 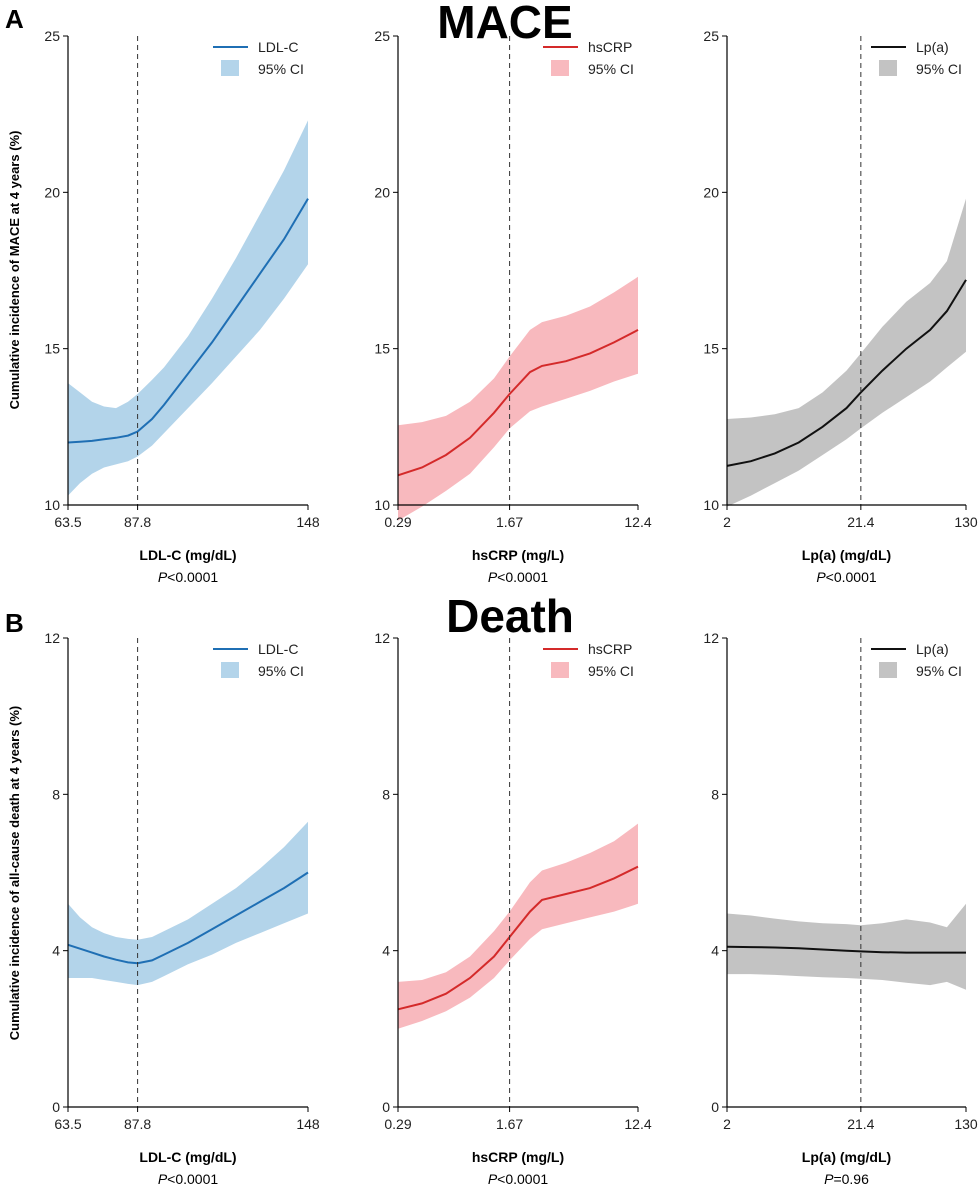 What do you see at coordinates (611, 69) in the screenshot?
I see `legend-ci-label-mace-crp: 95% CI` at bounding box center [611, 69].